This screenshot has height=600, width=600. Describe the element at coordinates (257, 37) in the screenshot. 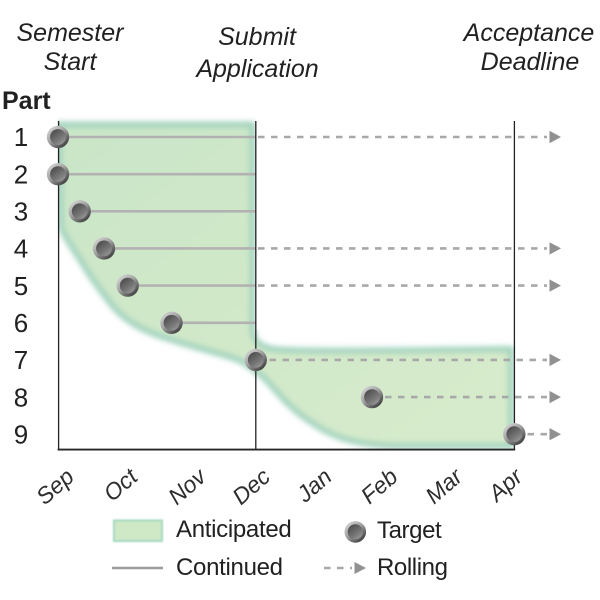

I see `svg-text: Submit` at that location.